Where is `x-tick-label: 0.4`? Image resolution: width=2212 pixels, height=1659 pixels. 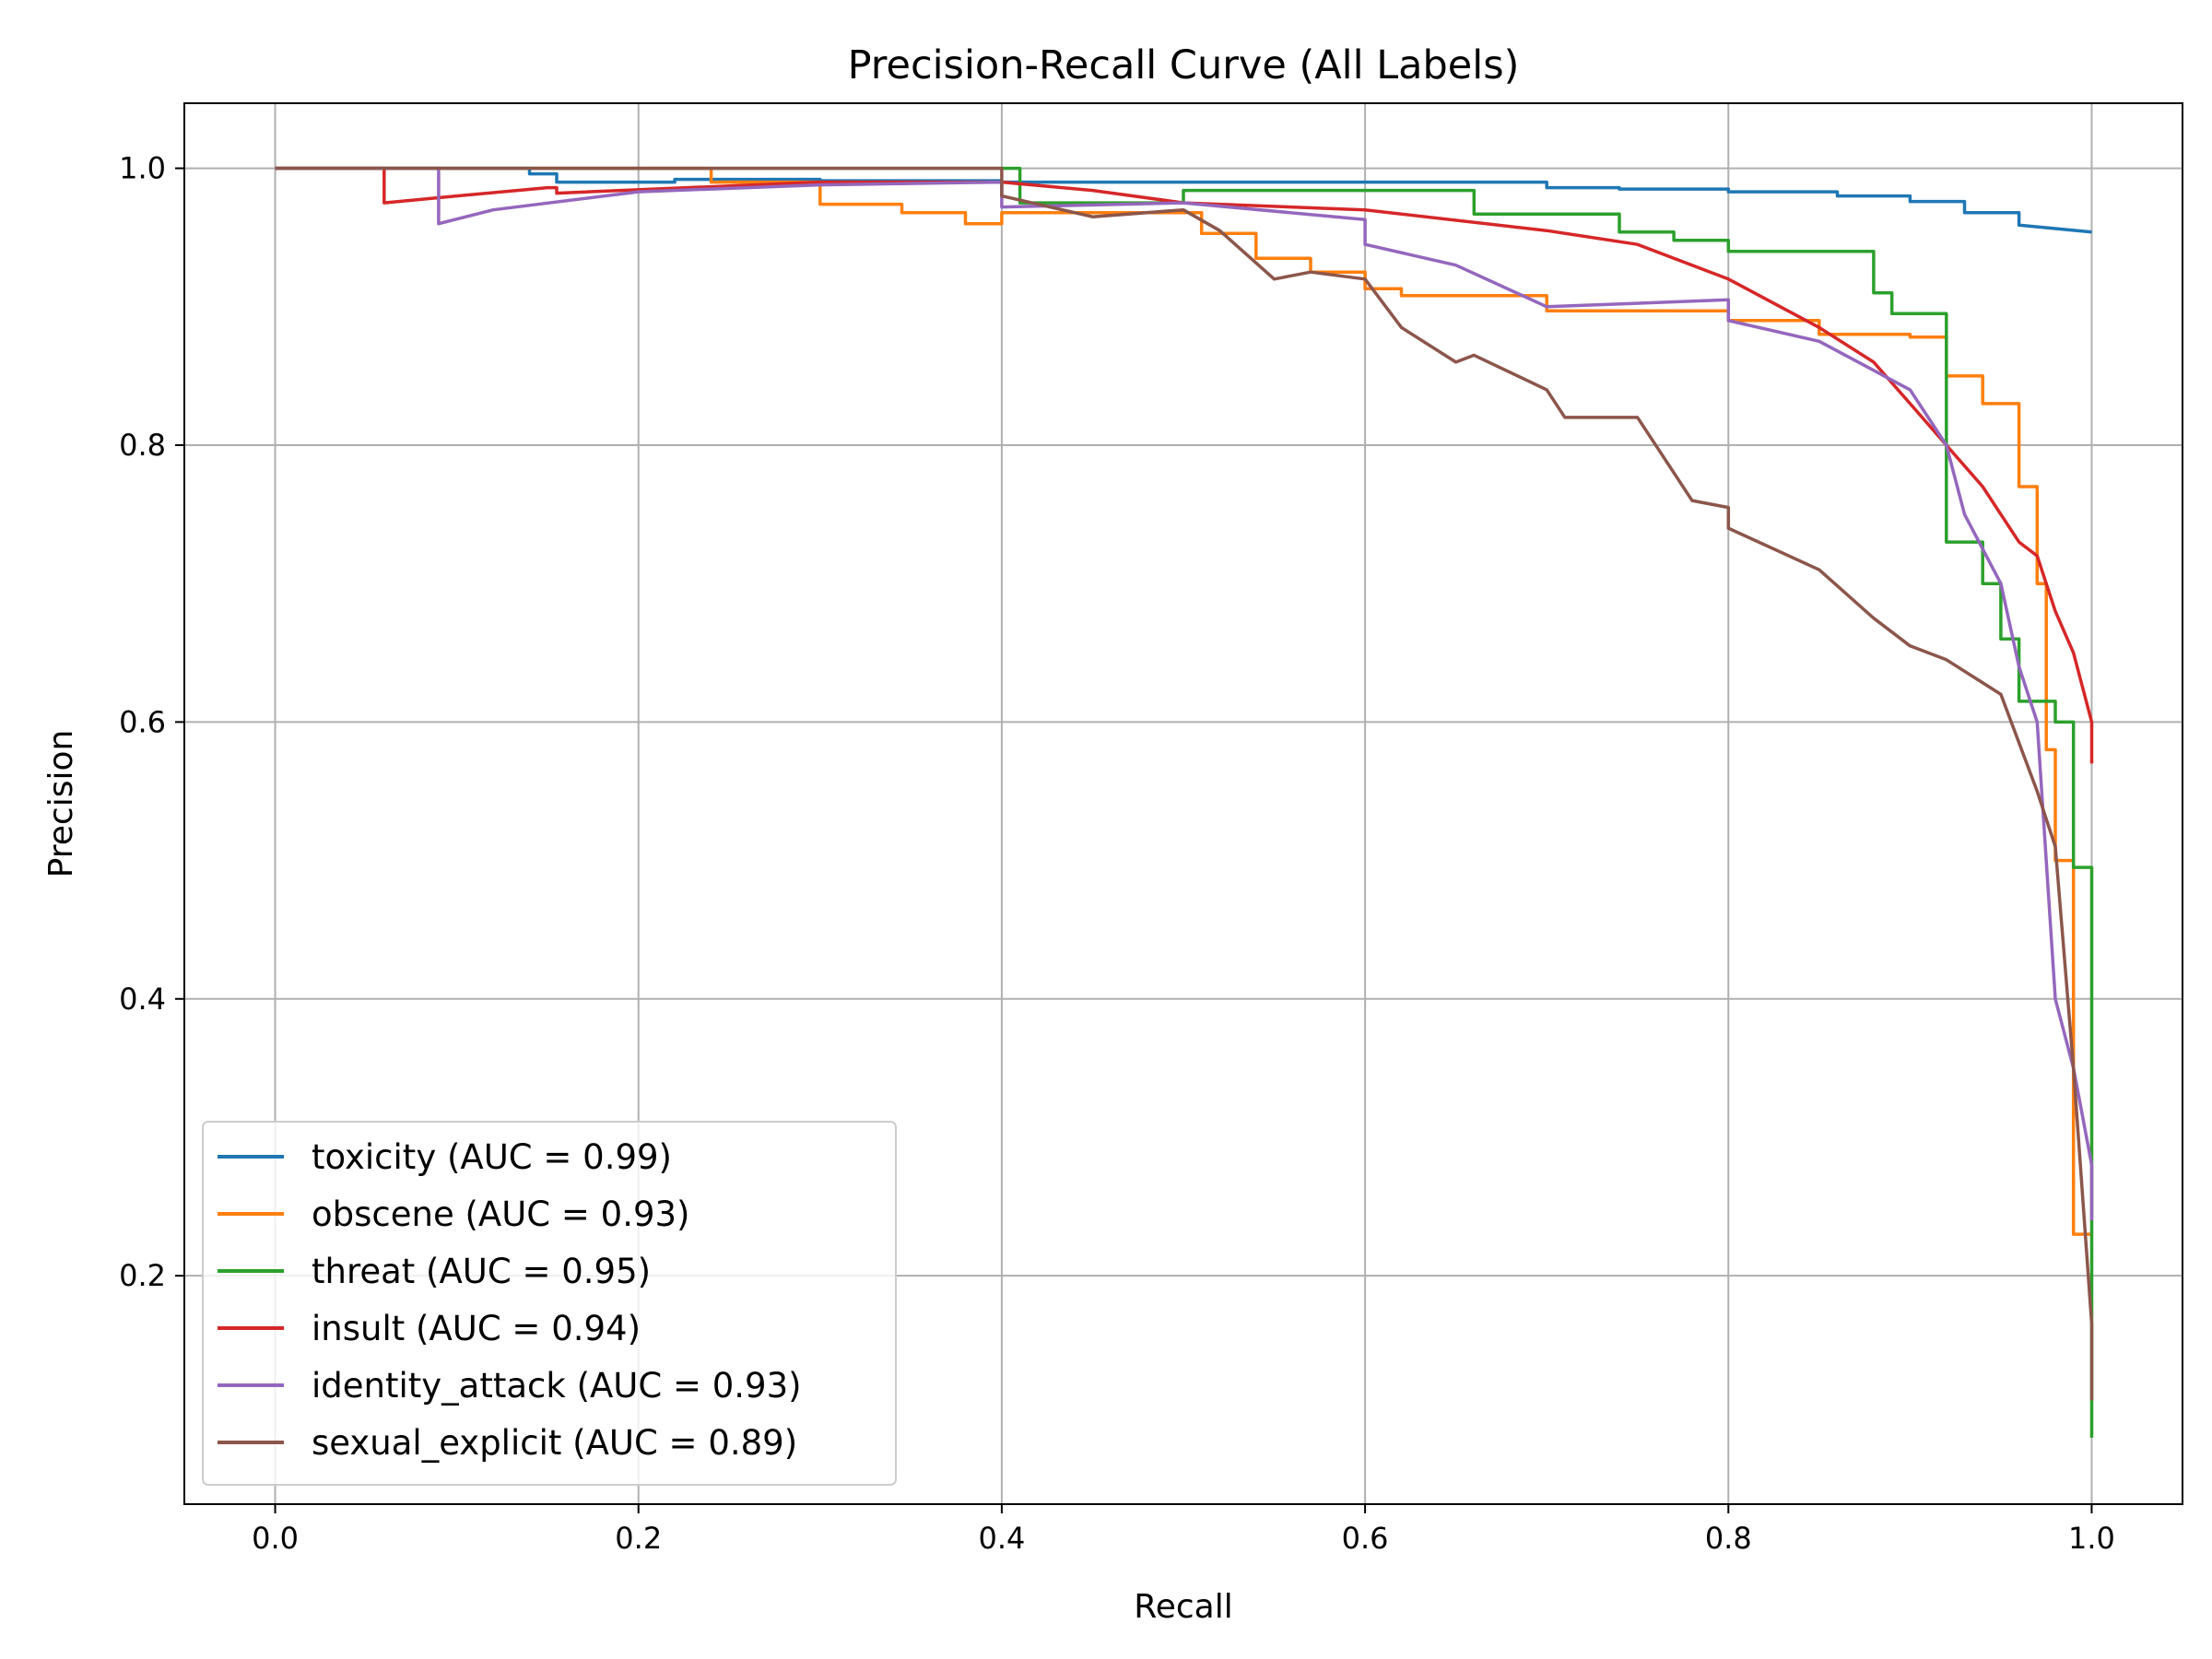 x-tick-label: 0.4 is located at coordinates (1001, 1538).